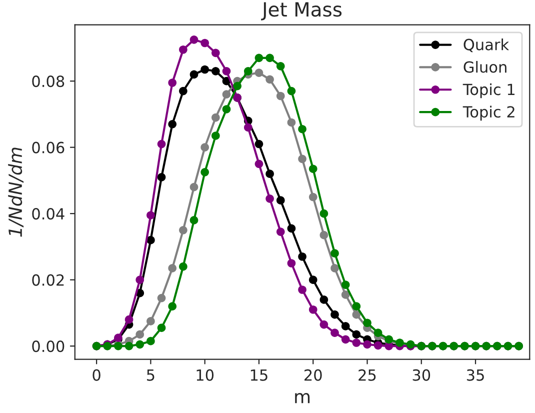  I want to click on y-tick-label: 0.00, so click(48, 346).